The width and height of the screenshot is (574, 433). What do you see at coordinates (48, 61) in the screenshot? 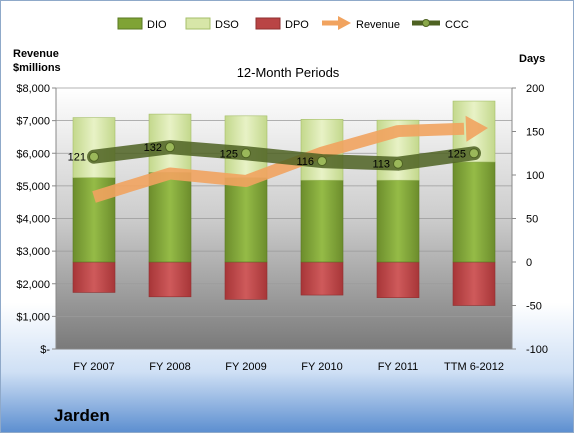
I see `left-axis-title: Revenue $millions` at bounding box center [48, 61].